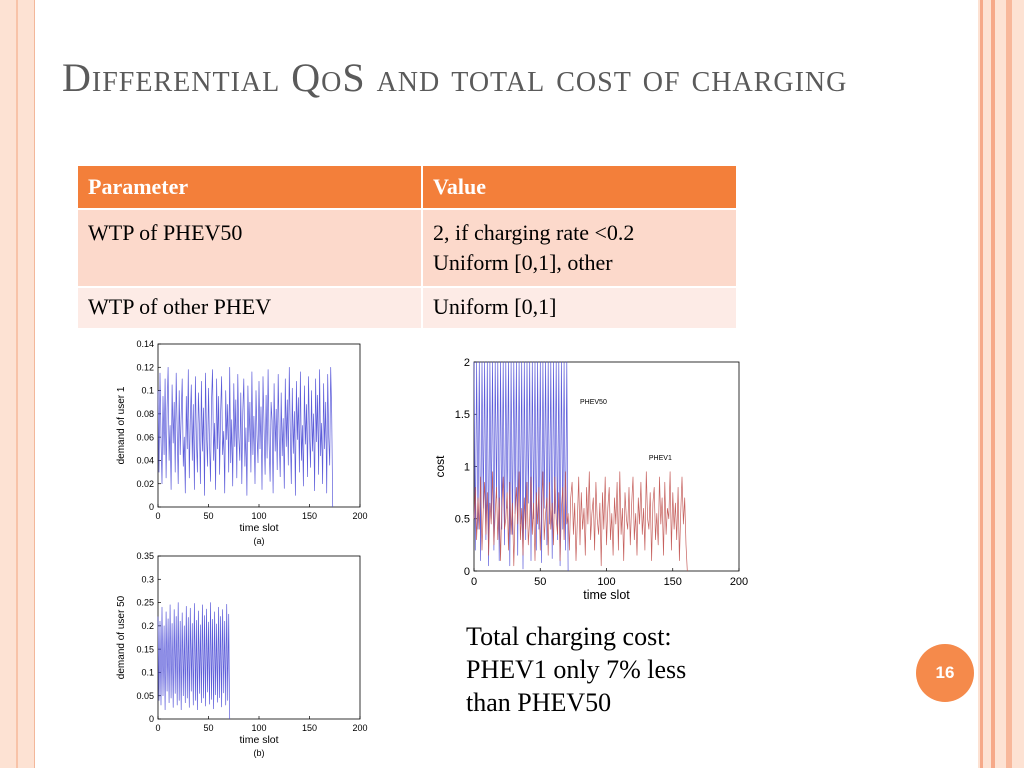 The image size is (1024, 768). What do you see at coordinates (945, 673) in the screenshot?
I see `page-number-badge: 16` at bounding box center [945, 673].